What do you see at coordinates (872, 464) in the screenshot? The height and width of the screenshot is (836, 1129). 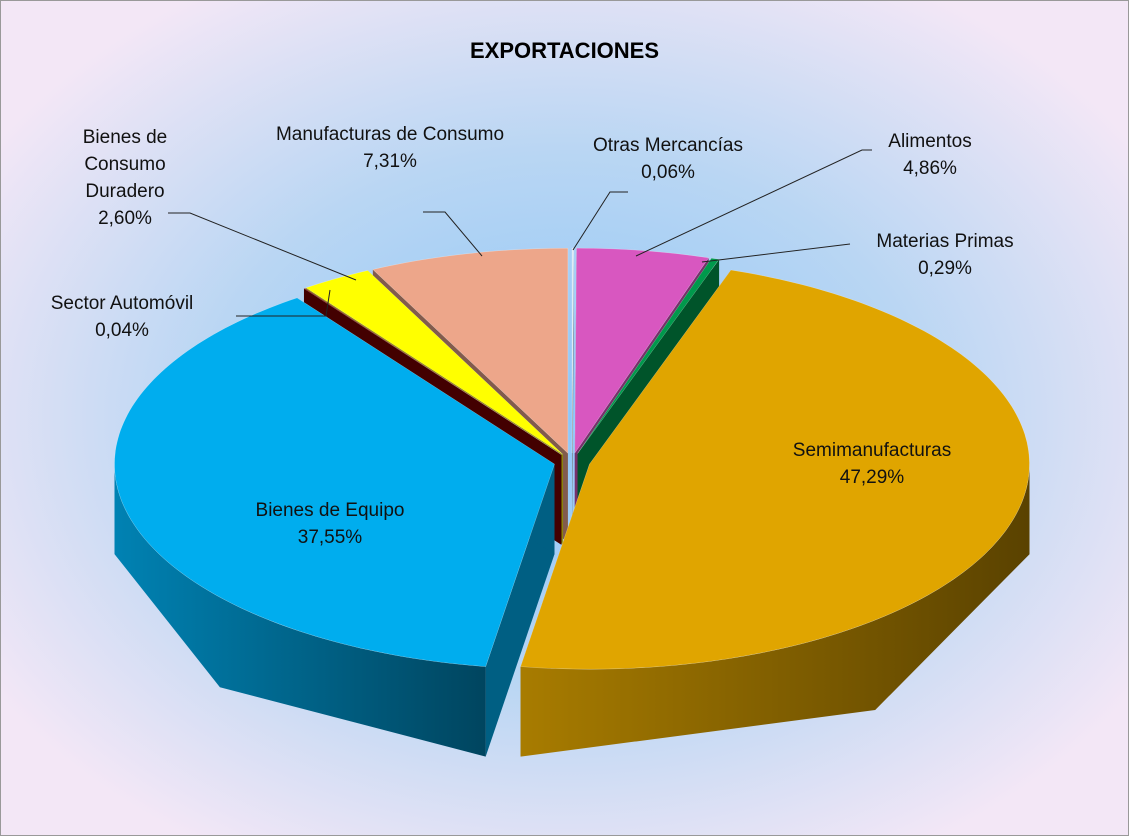 I see `slice-label: Semimanufacturas 47,29%` at bounding box center [872, 464].